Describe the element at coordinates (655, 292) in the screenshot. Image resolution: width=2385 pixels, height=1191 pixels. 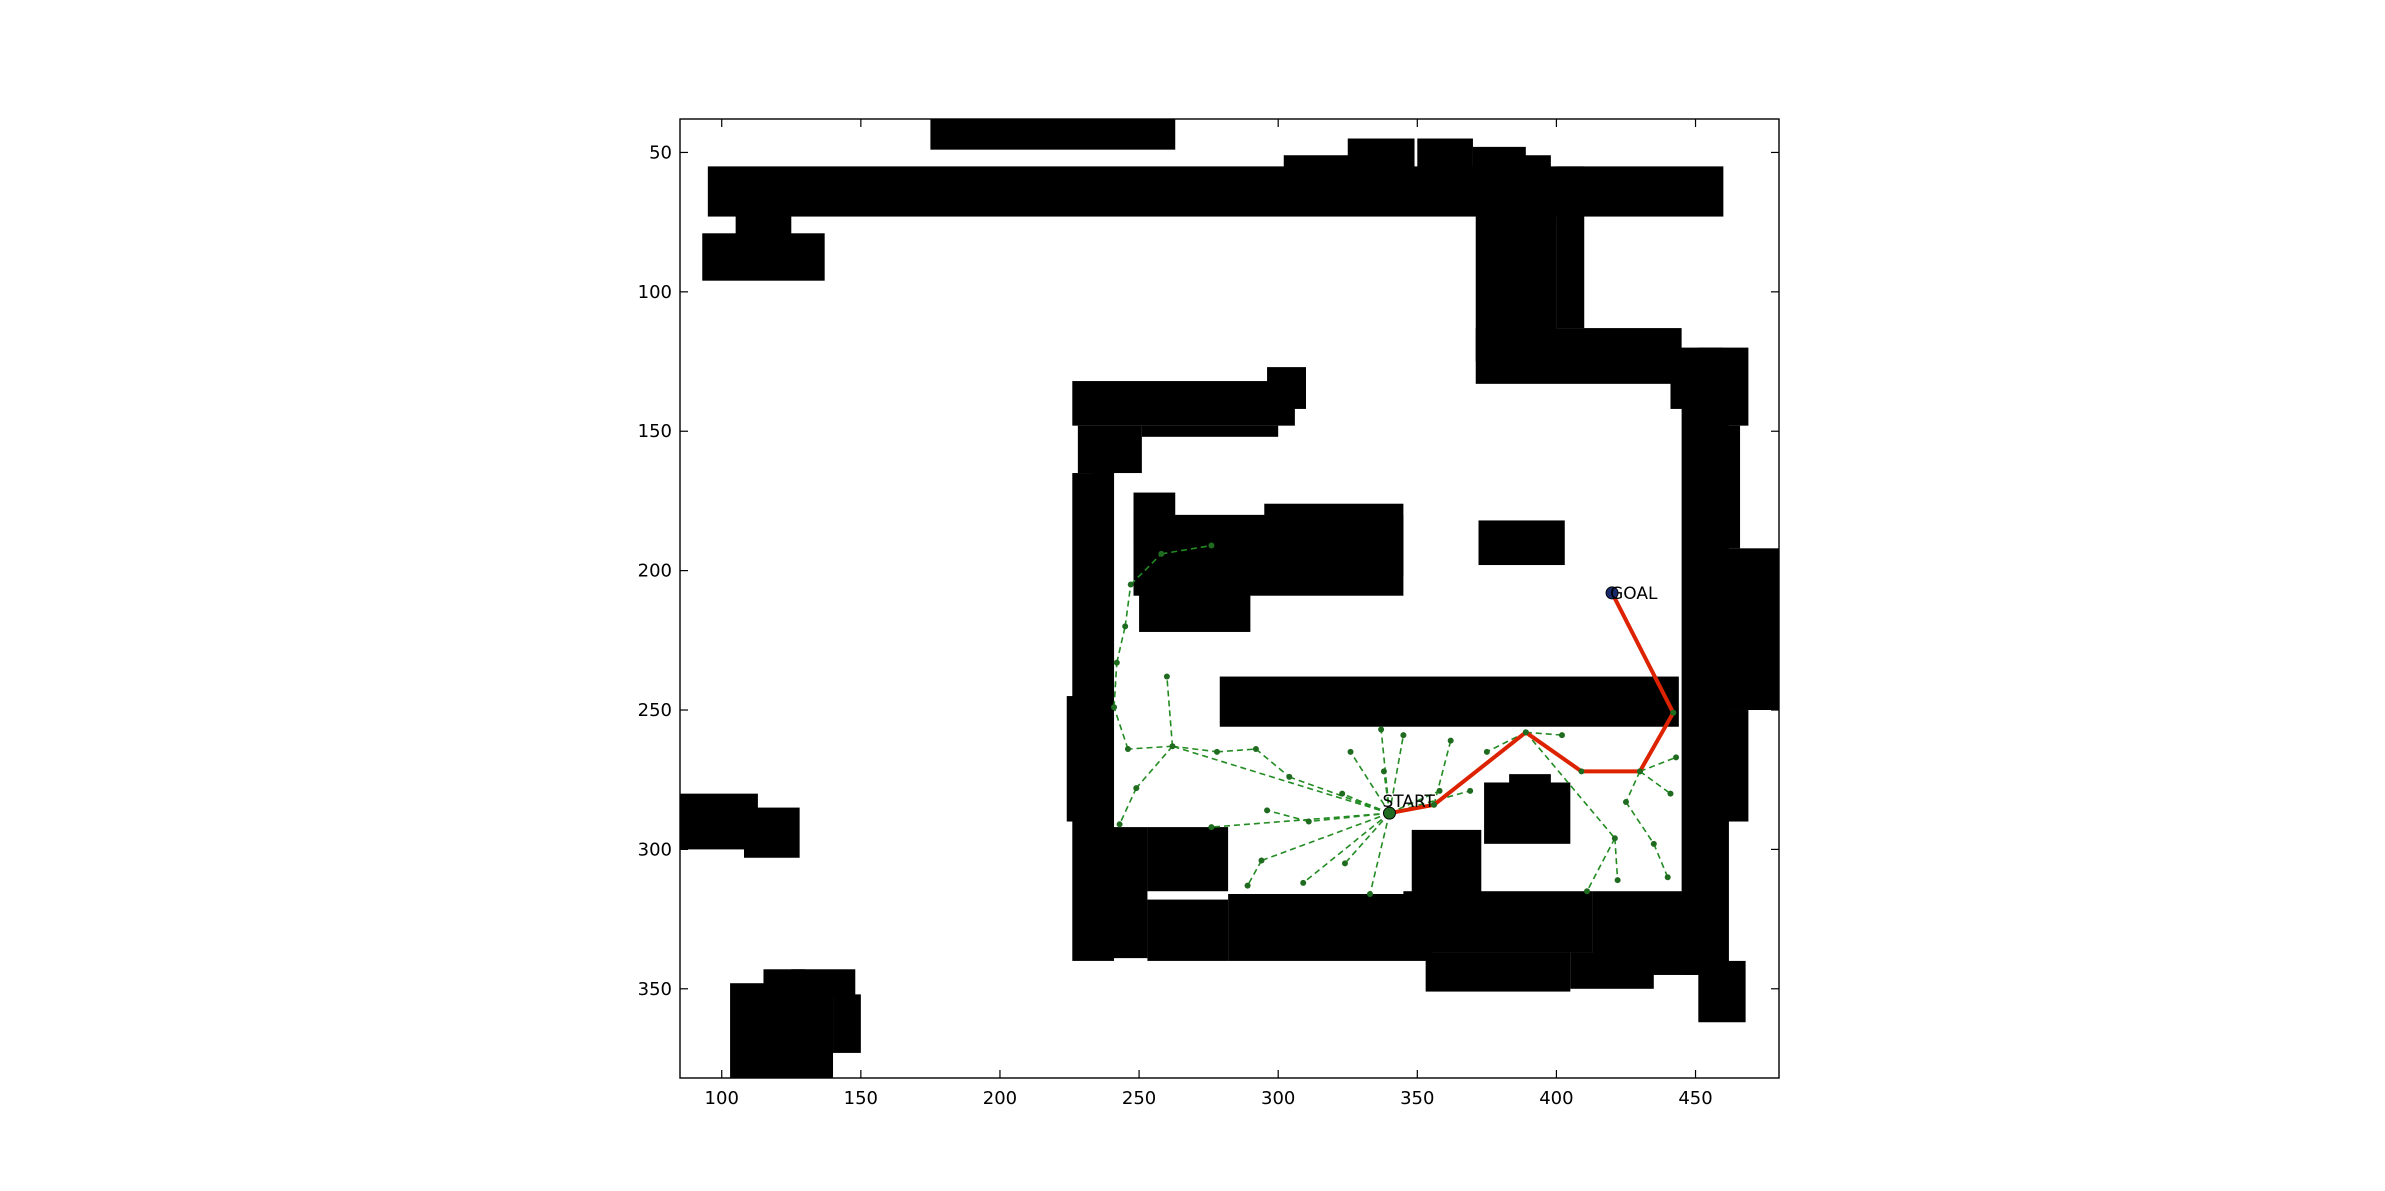
I see `y-tick-label: 100` at that location.